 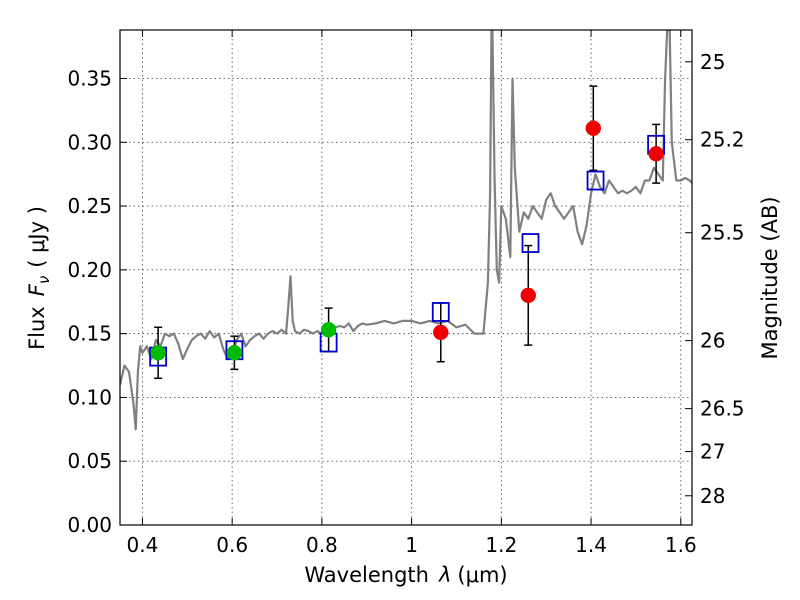 I want to click on x-tick-label: 1.2, so click(x=501, y=545).